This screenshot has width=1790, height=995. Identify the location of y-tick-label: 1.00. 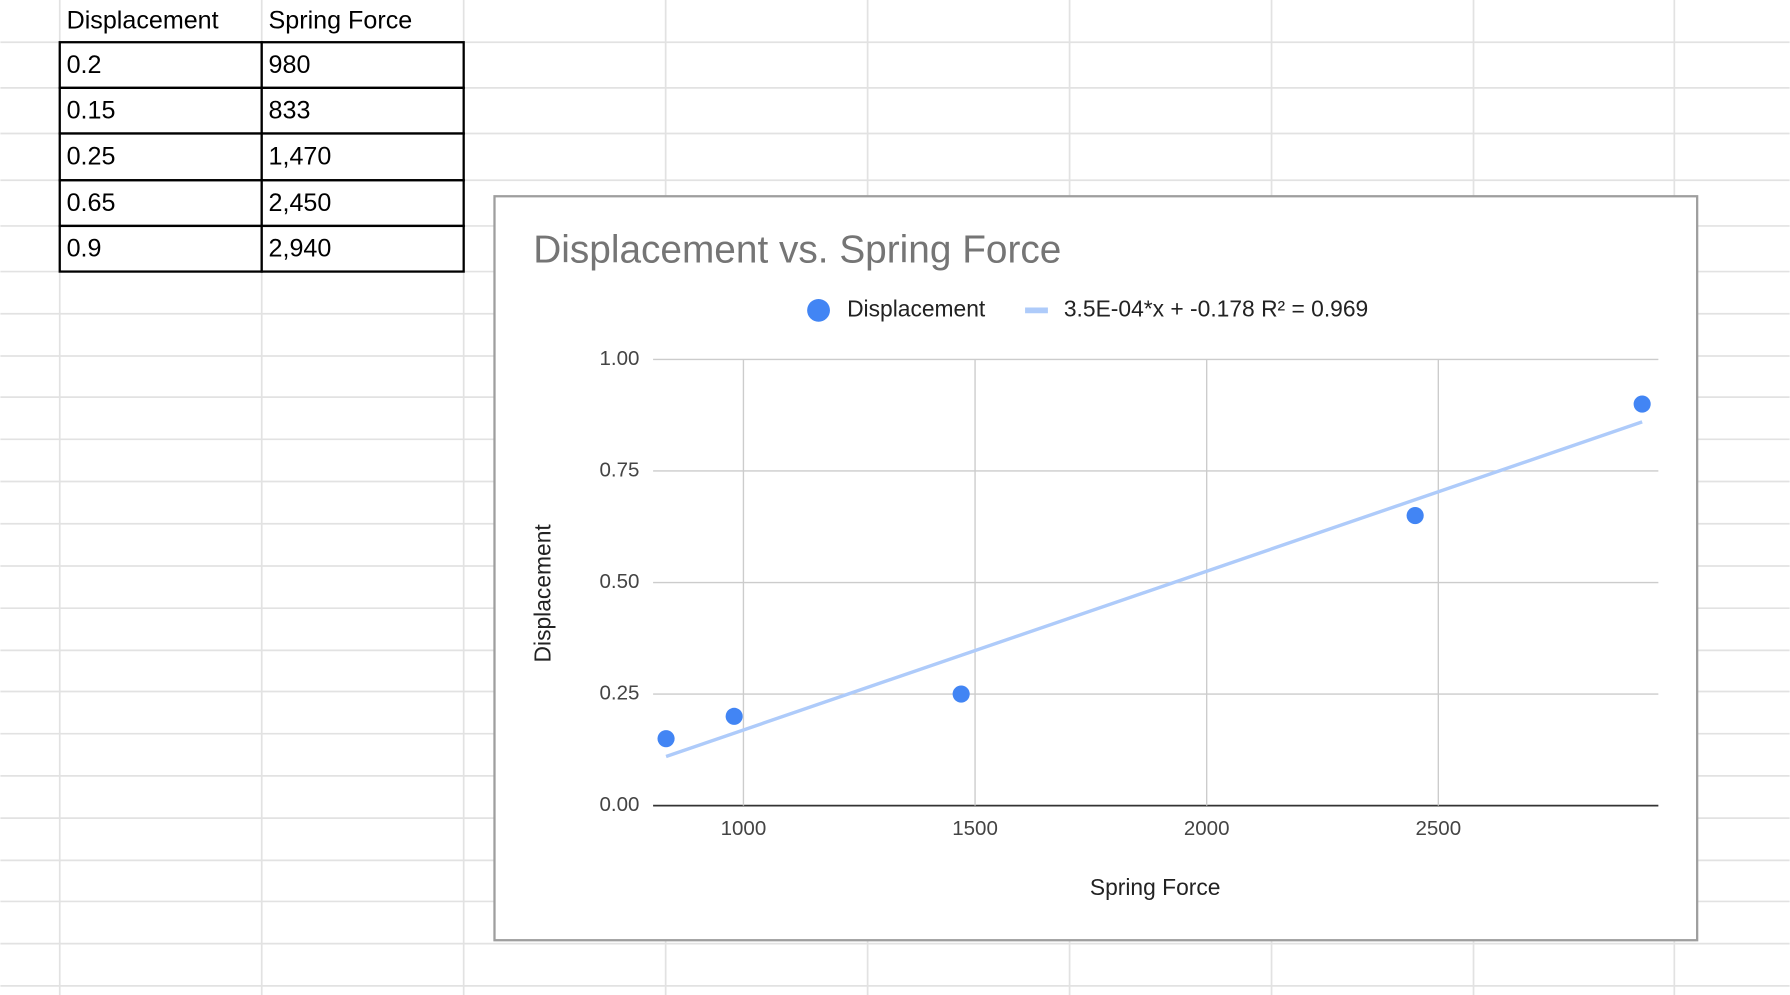
(619, 358).